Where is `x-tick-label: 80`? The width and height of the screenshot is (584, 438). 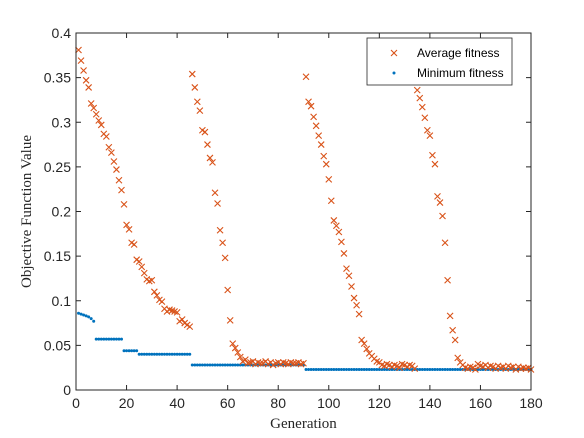 x-tick-label: 80 is located at coordinates (278, 403).